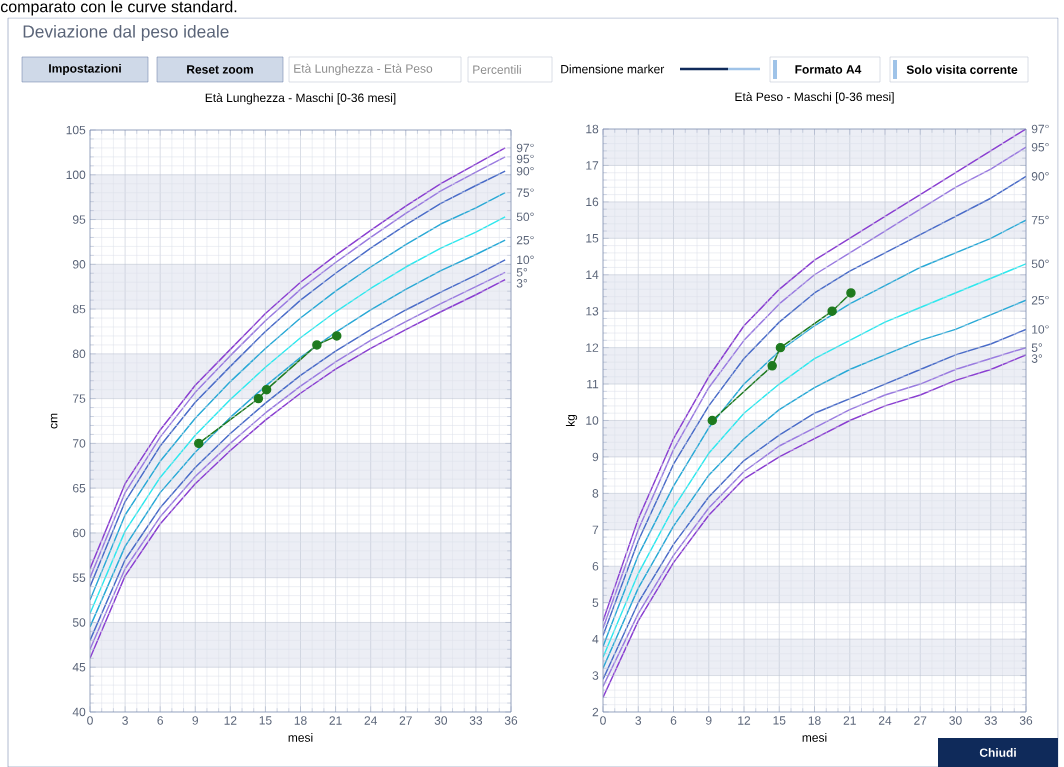 This screenshot has height=767, width=1064. What do you see at coordinates (85, 69) in the screenshot?
I see `text: Impostazioni` at bounding box center [85, 69].